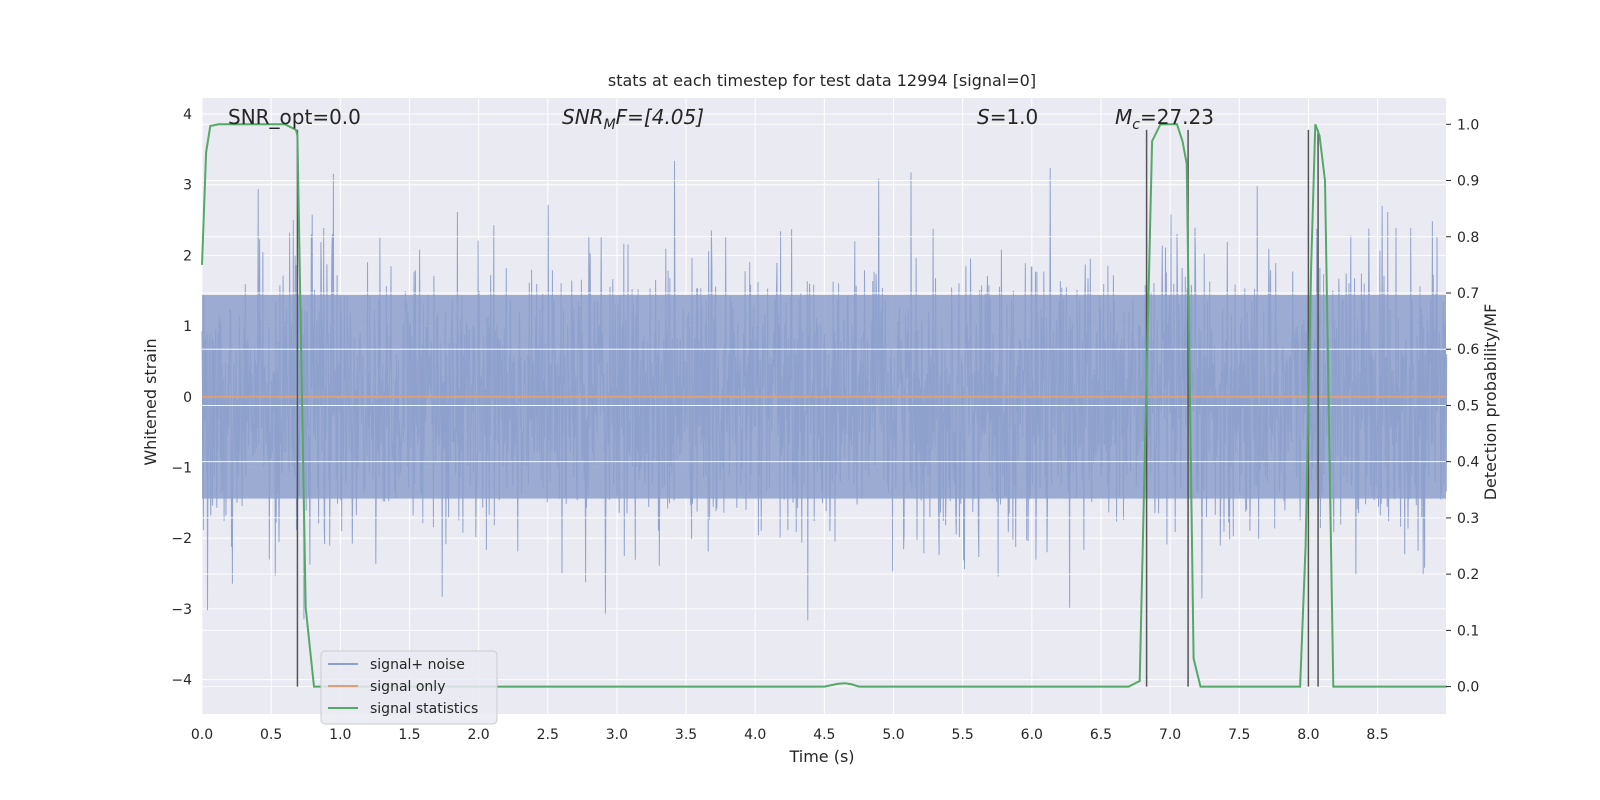 The height and width of the screenshot is (800, 1600). Describe the element at coordinates (1170, 735) in the screenshot. I see `x-tick-label-14: 7.0` at that location.